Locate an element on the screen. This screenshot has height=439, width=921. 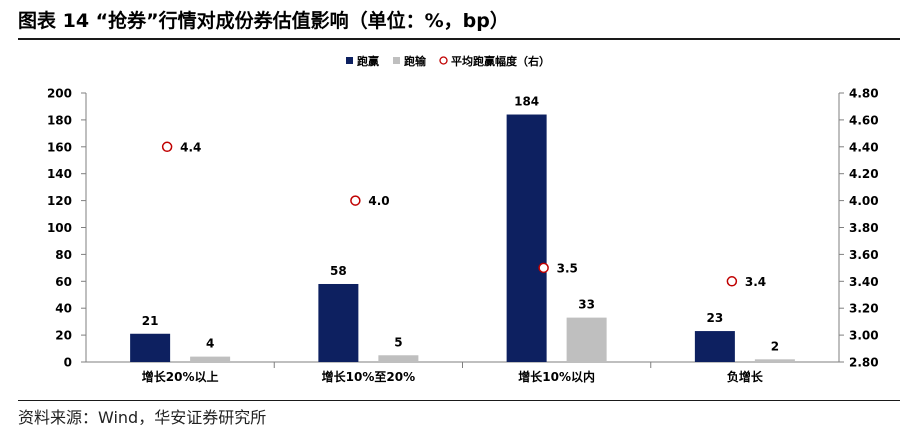
x-axis-tick-label: 增长10%以内 is located at coordinates (556, 376).